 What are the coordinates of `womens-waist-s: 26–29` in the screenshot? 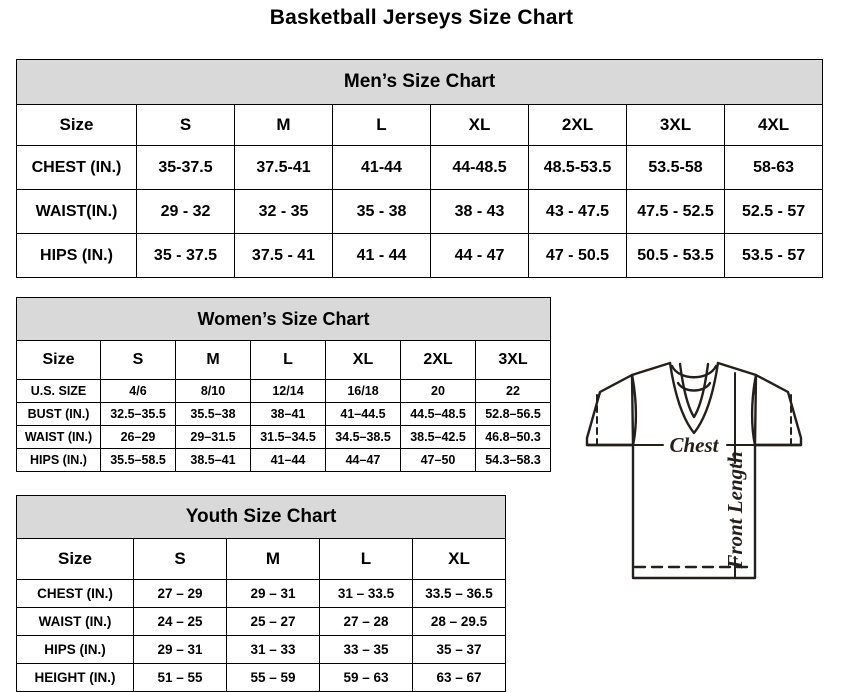 It's located at (138, 437).